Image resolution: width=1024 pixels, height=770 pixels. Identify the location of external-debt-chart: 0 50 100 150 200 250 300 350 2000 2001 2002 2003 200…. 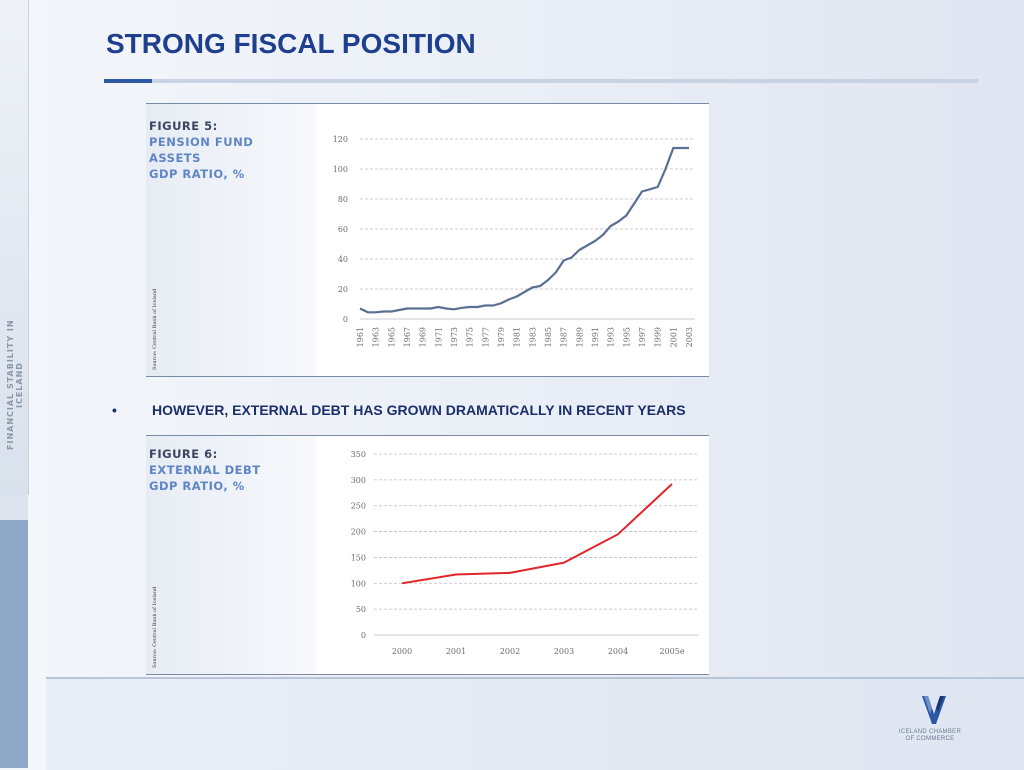
(525, 553).